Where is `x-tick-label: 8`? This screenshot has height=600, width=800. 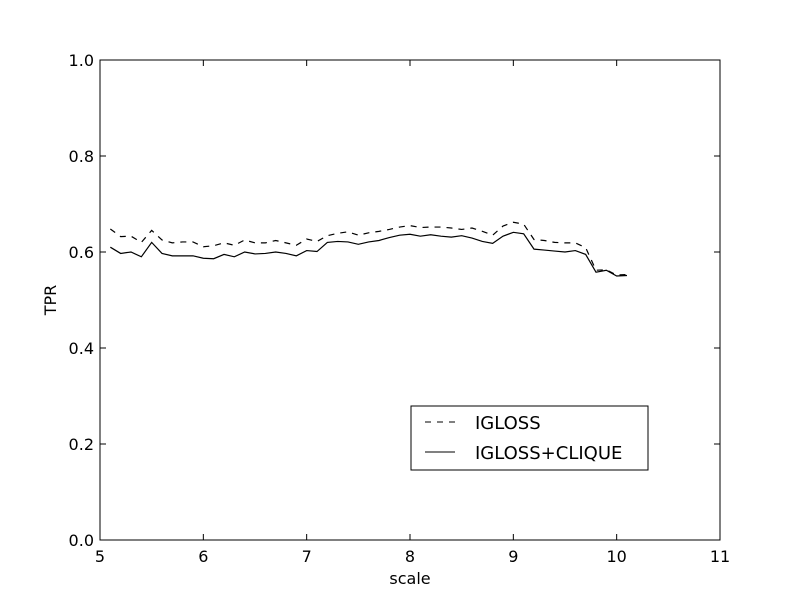
x-tick-label: 8 is located at coordinates (410, 556).